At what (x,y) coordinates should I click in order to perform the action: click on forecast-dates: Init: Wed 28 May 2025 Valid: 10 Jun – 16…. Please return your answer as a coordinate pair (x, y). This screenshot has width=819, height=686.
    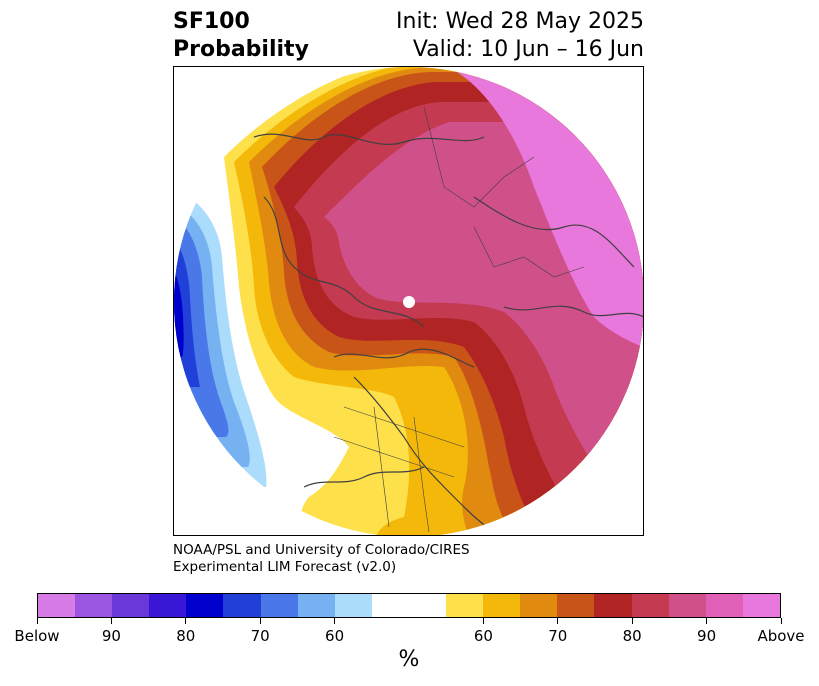
    Looking at the image, I should click on (520, 36).